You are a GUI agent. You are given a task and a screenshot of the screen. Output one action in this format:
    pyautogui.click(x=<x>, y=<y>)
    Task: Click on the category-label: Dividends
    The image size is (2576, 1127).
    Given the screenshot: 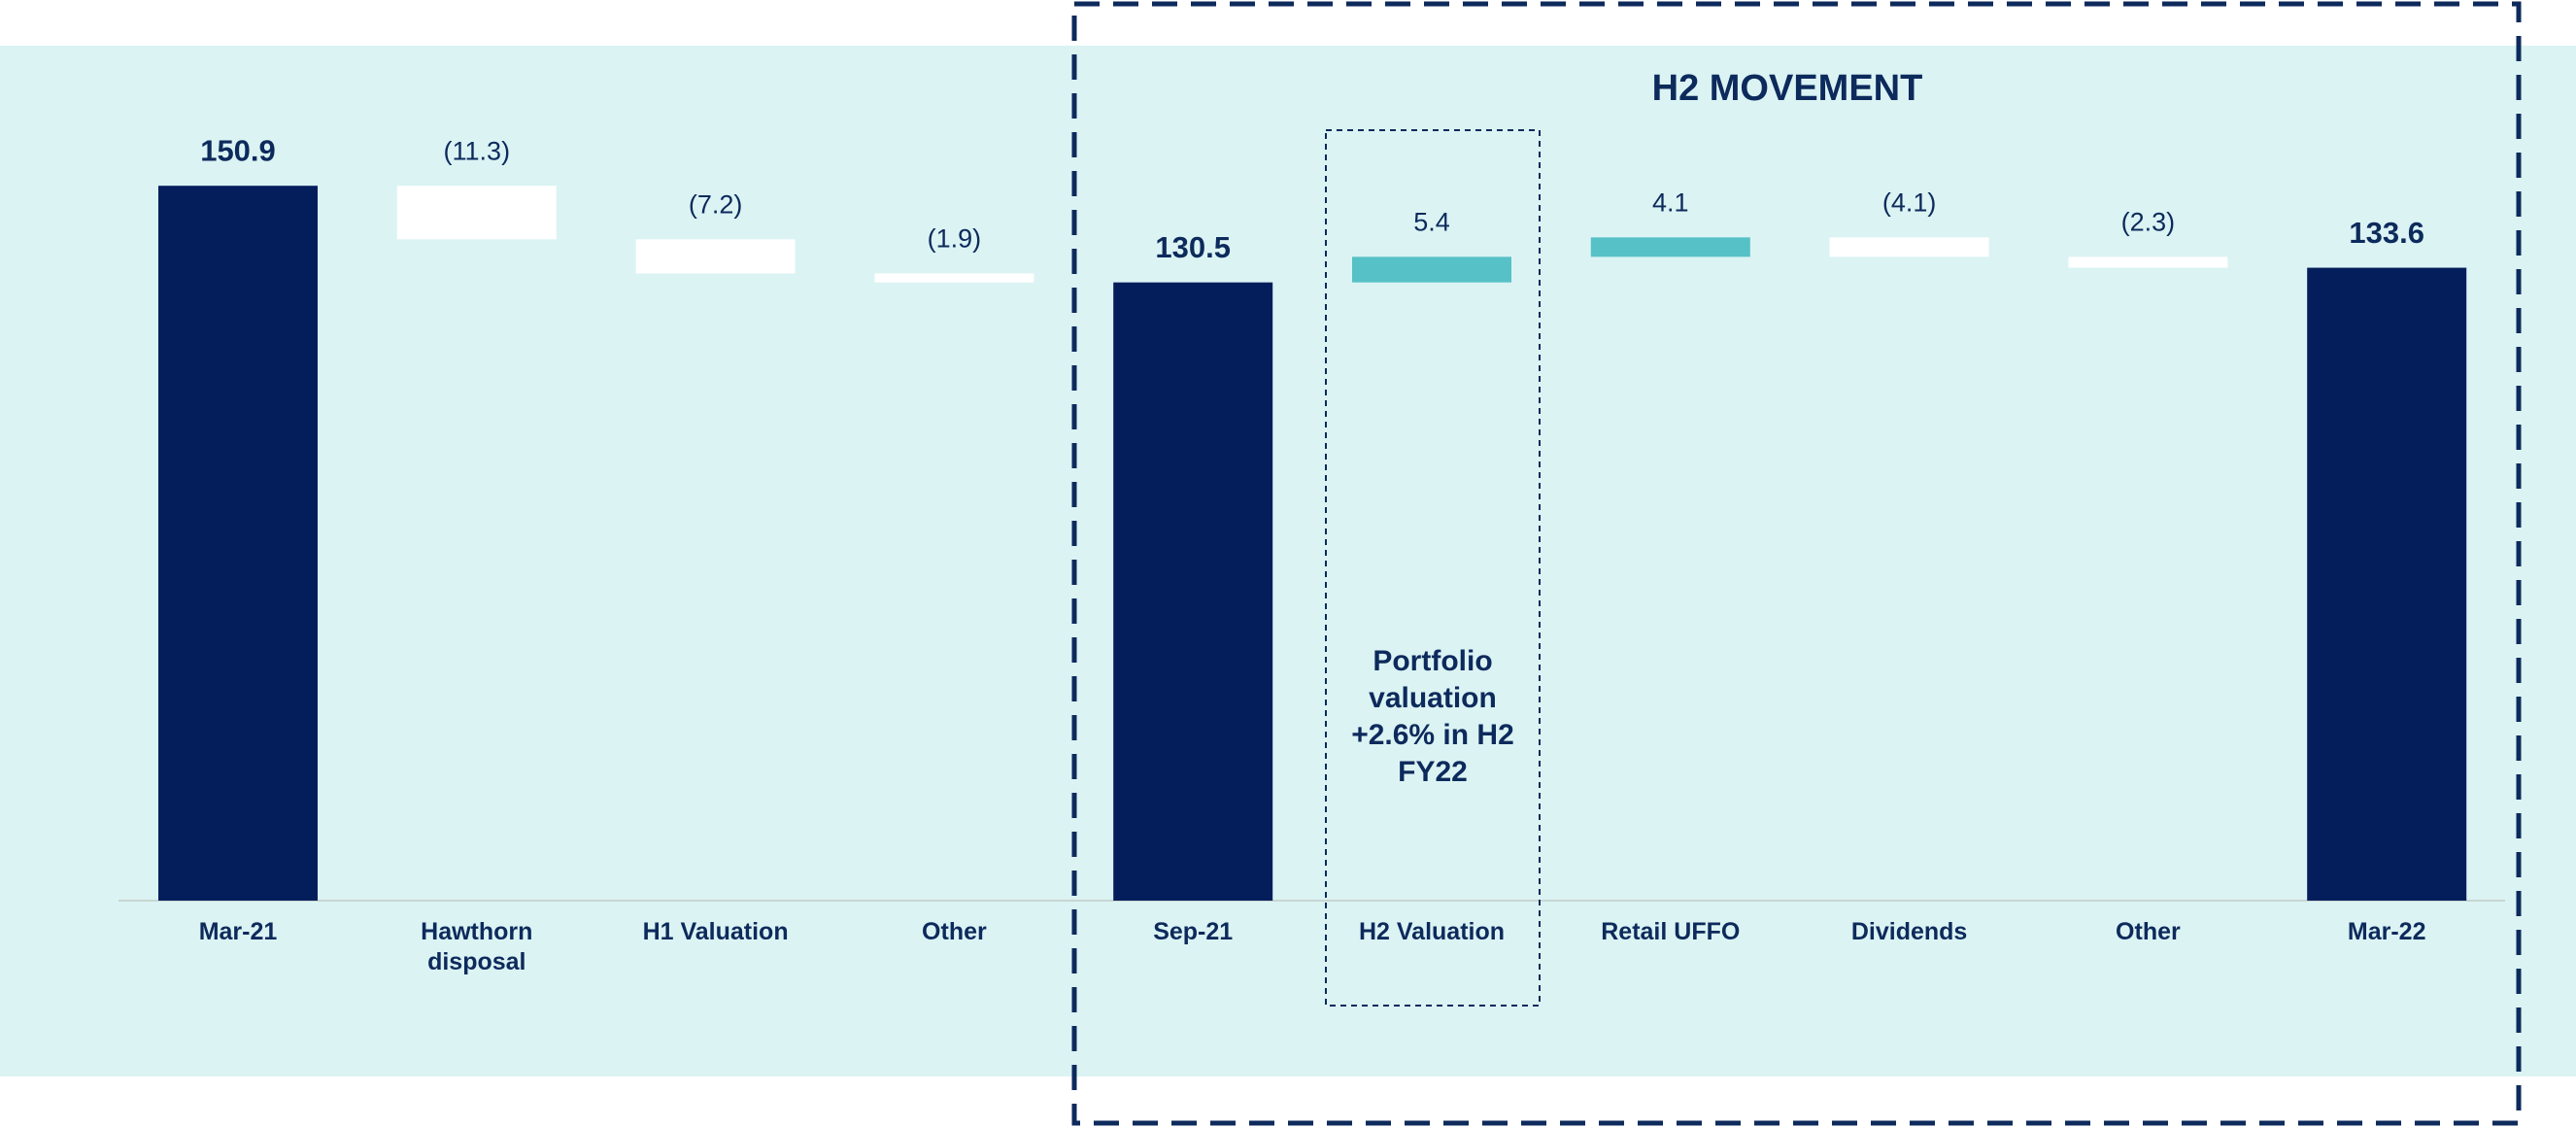 What is the action you would take?
    pyautogui.click(x=1909, y=931)
    